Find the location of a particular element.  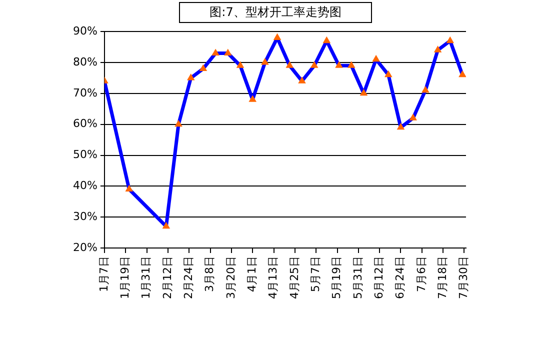

y-tick-label: 90% is located at coordinates (85, 31).